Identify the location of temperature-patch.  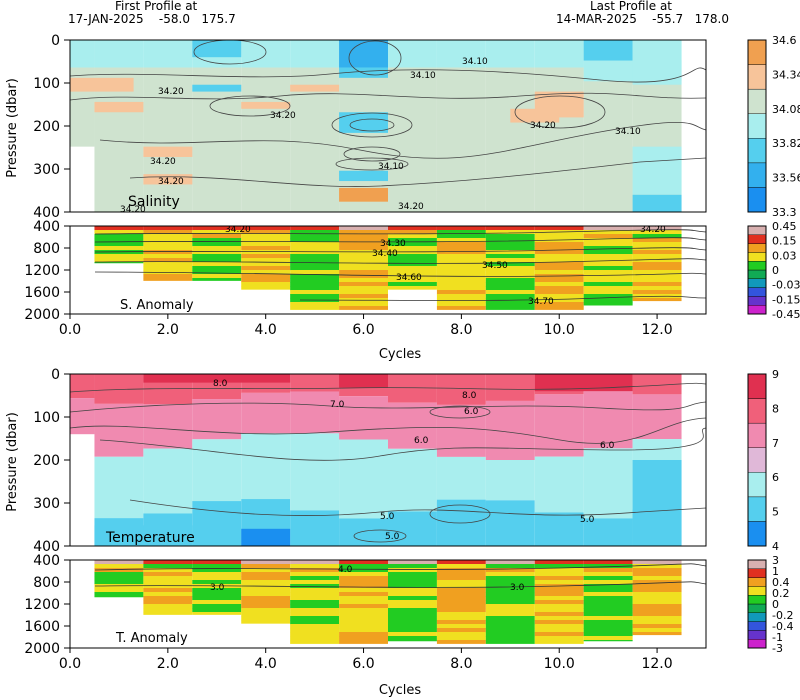
(363, 381).